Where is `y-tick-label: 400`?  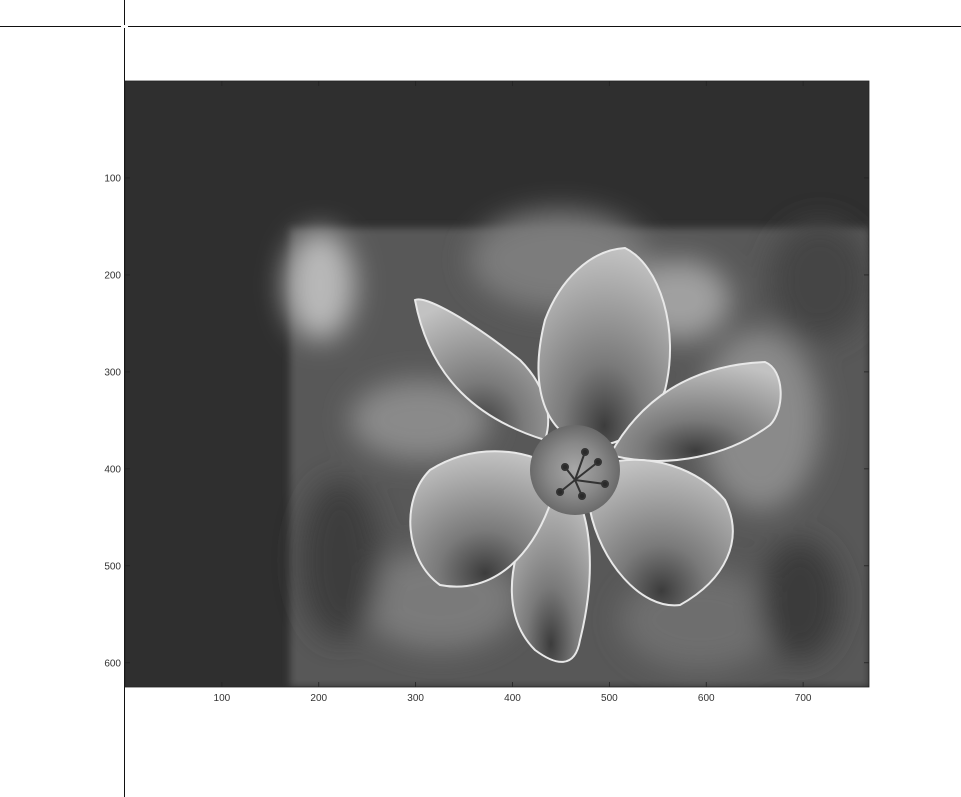 y-tick-label: 400 is located at coordinates (112, 469).